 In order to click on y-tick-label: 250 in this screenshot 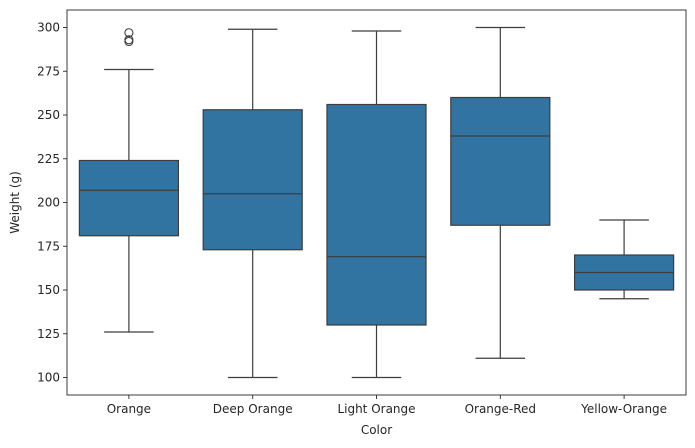, I will do `click(48, 115)`.